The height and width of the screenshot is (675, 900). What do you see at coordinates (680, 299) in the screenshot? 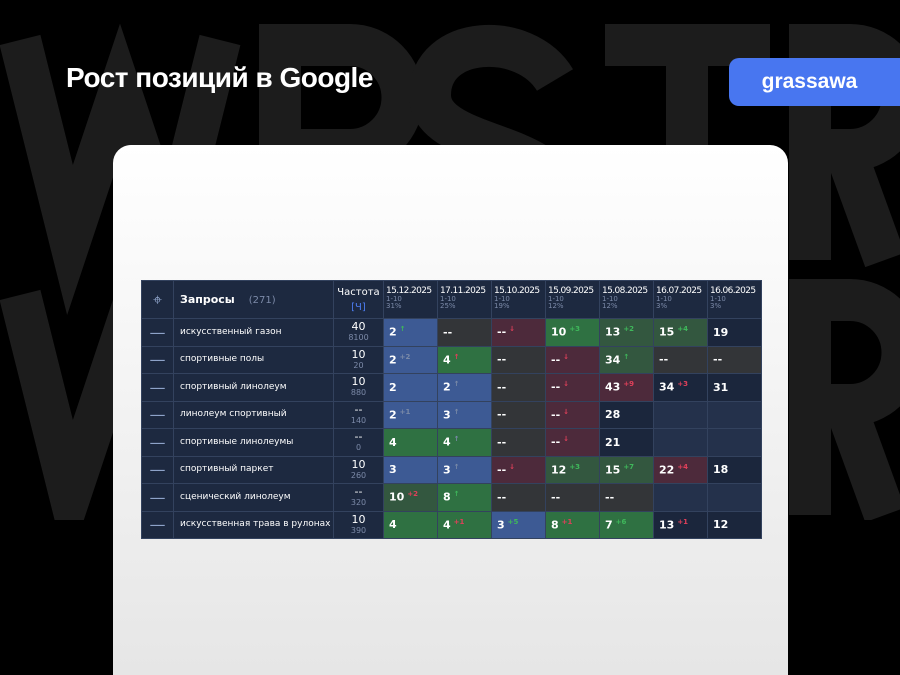
I see `date-column-header: 16.07.2025 1-10 3%` at bounding box center [680, 299].